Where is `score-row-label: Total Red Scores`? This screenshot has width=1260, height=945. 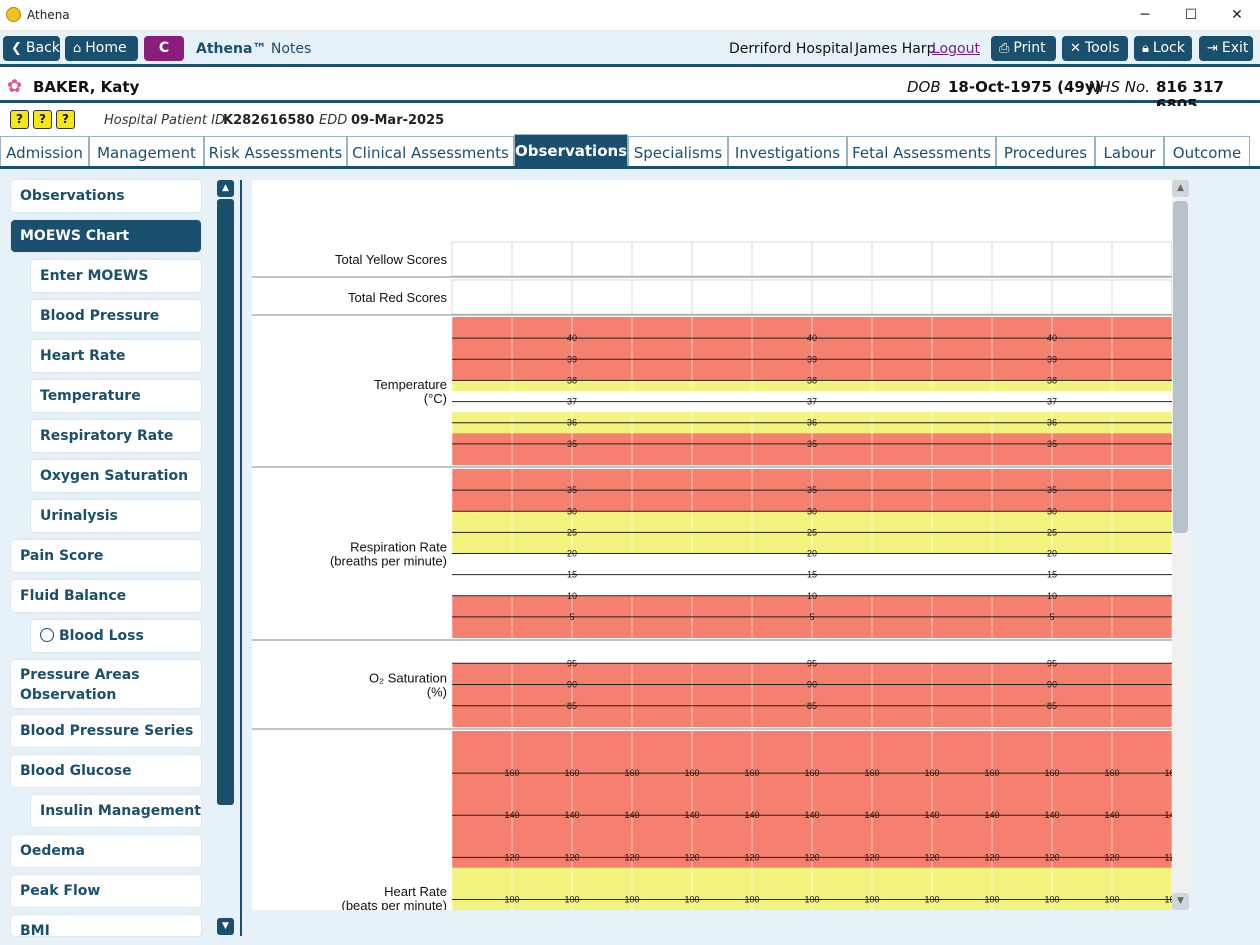 score-row-label: Total Red Scores is located at coordinates (397, 297).